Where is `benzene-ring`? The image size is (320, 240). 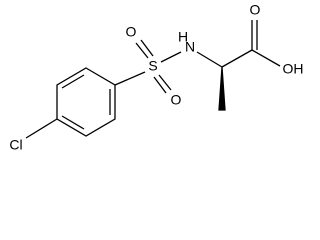
benzene-ring is located at coordinates (86, 102).